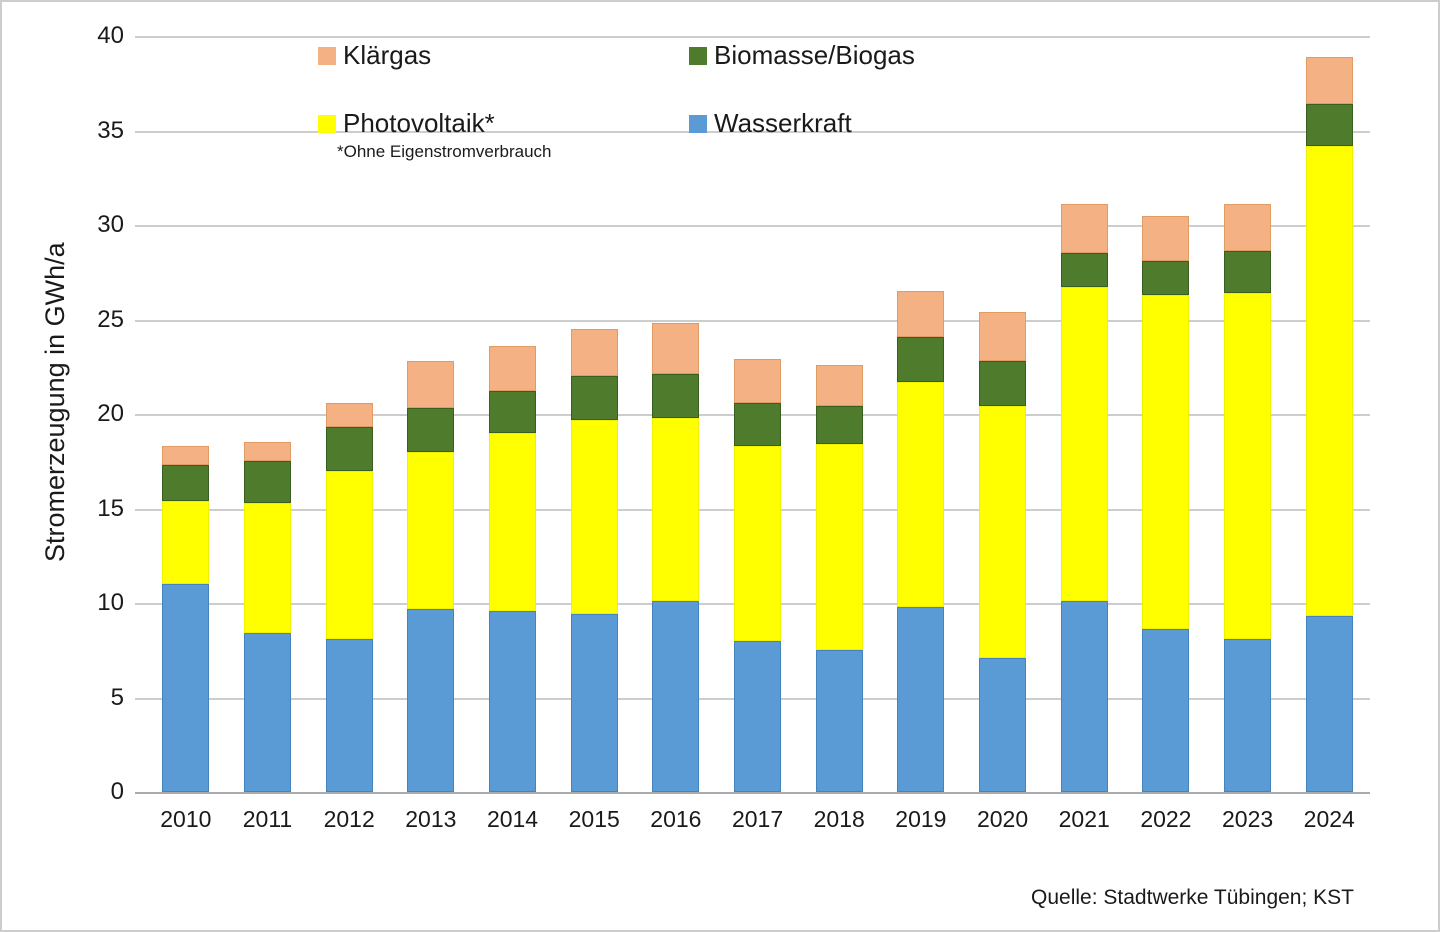 The image size is (1440, 932). I want to click on stacked-bar-2010, so click(186, 619).